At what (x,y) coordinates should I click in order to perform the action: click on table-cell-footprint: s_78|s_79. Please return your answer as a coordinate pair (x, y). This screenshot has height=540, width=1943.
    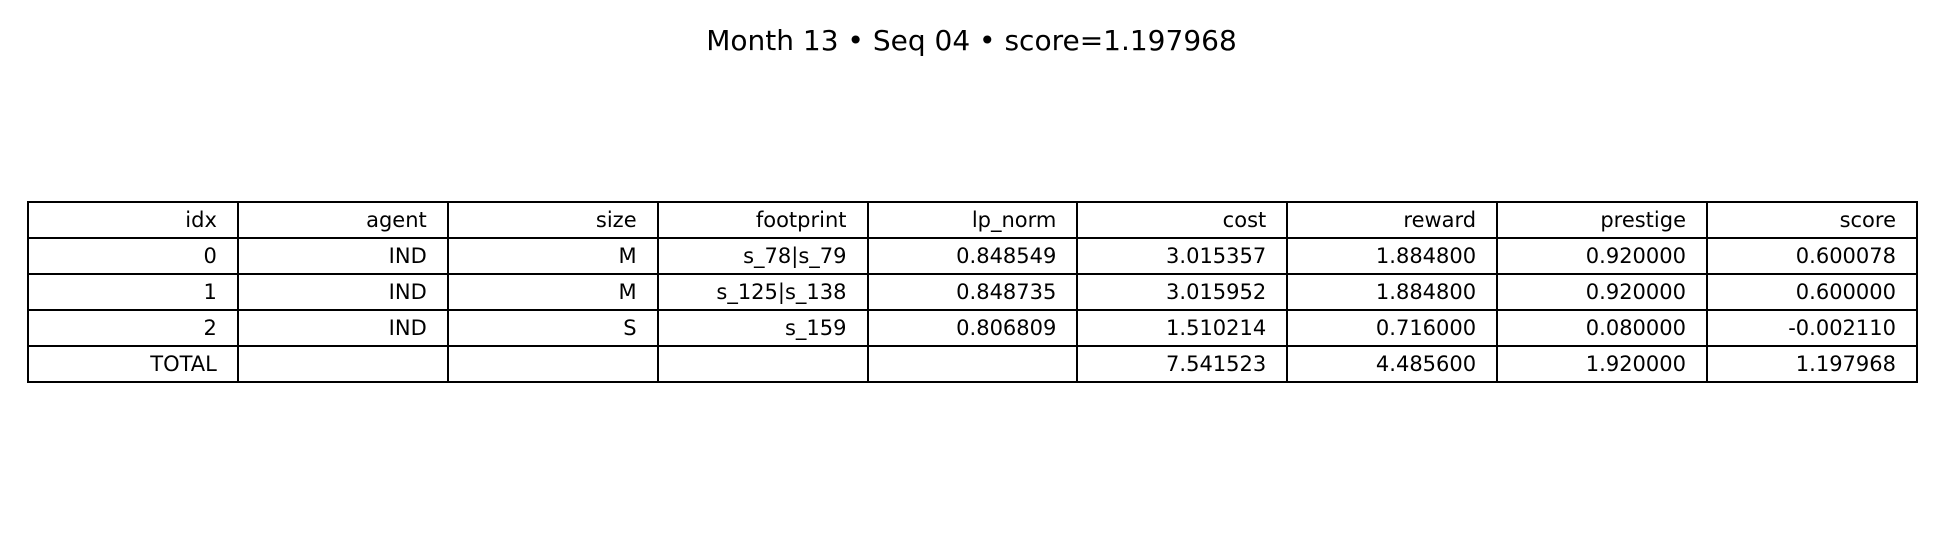
    Looking at the image, I should click on (762, 256).